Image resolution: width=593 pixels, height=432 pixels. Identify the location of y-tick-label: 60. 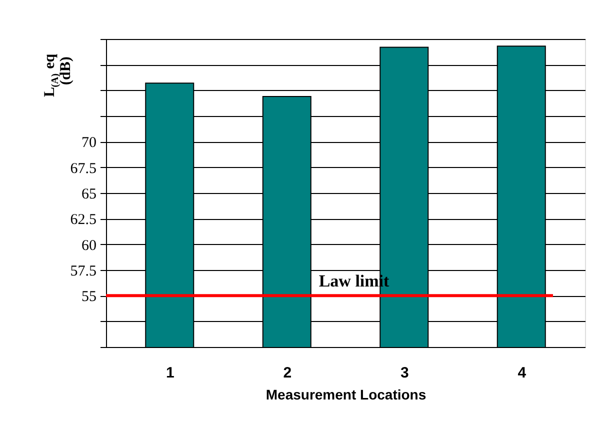
(89, 246).